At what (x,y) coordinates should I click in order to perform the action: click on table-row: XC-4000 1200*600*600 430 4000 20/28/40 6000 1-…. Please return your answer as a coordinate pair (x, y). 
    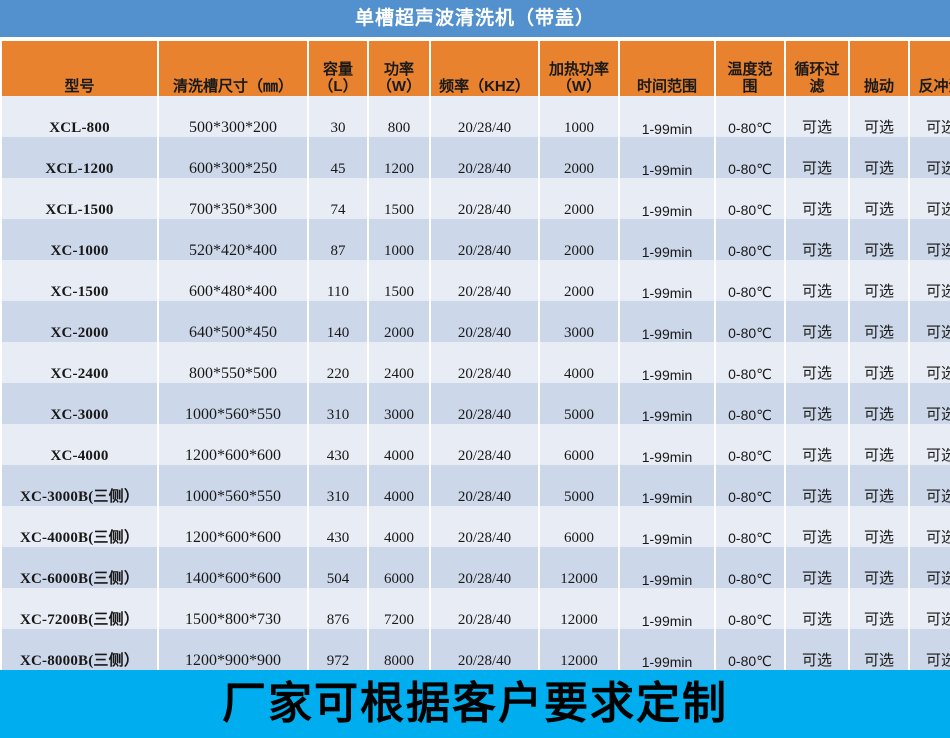
    Looking at the image, I should click on (475, 444).